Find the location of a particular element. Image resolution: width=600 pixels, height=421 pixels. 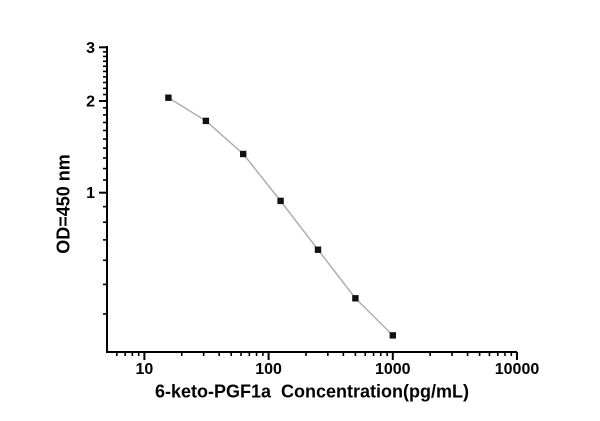

x-tick-label: 1000 is located at coordinates (393, 369).